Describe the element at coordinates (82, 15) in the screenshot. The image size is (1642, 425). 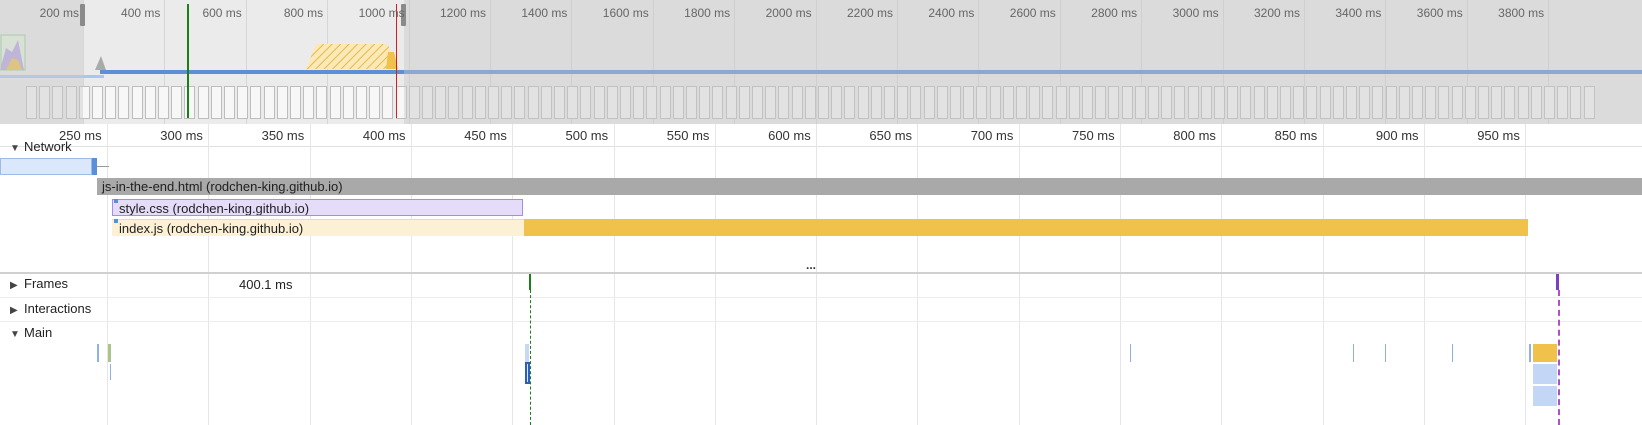
I see `selection-handle-left` at that location.